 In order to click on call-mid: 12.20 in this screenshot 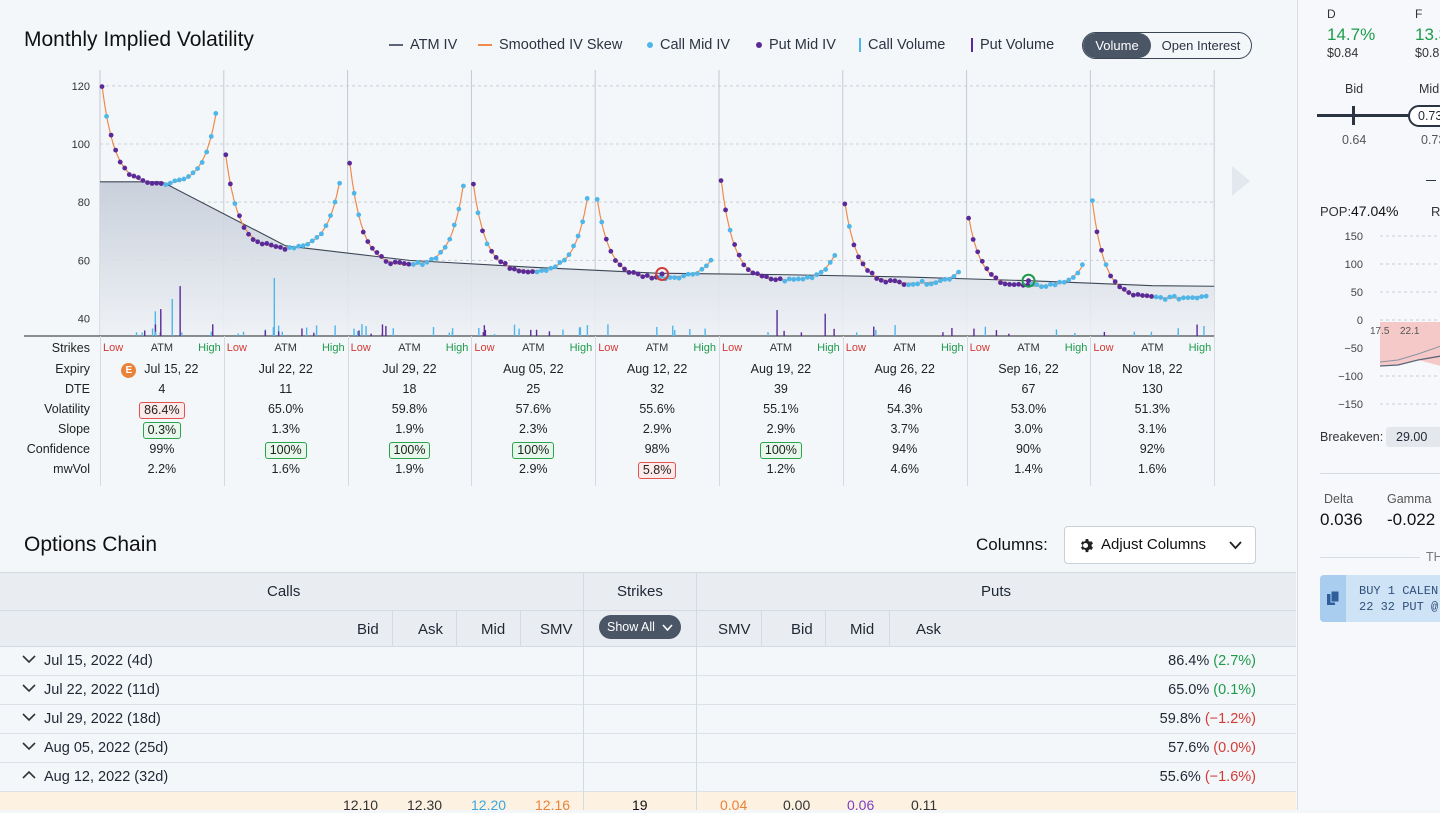, I will do `click(489, 805)`.